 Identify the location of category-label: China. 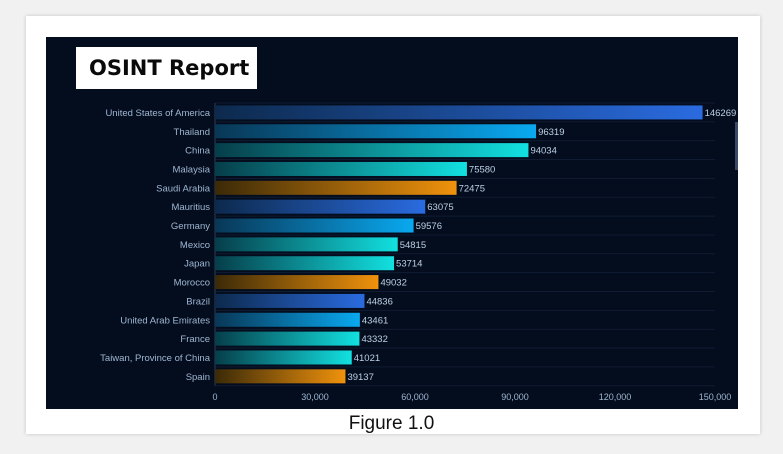
(198, 151).